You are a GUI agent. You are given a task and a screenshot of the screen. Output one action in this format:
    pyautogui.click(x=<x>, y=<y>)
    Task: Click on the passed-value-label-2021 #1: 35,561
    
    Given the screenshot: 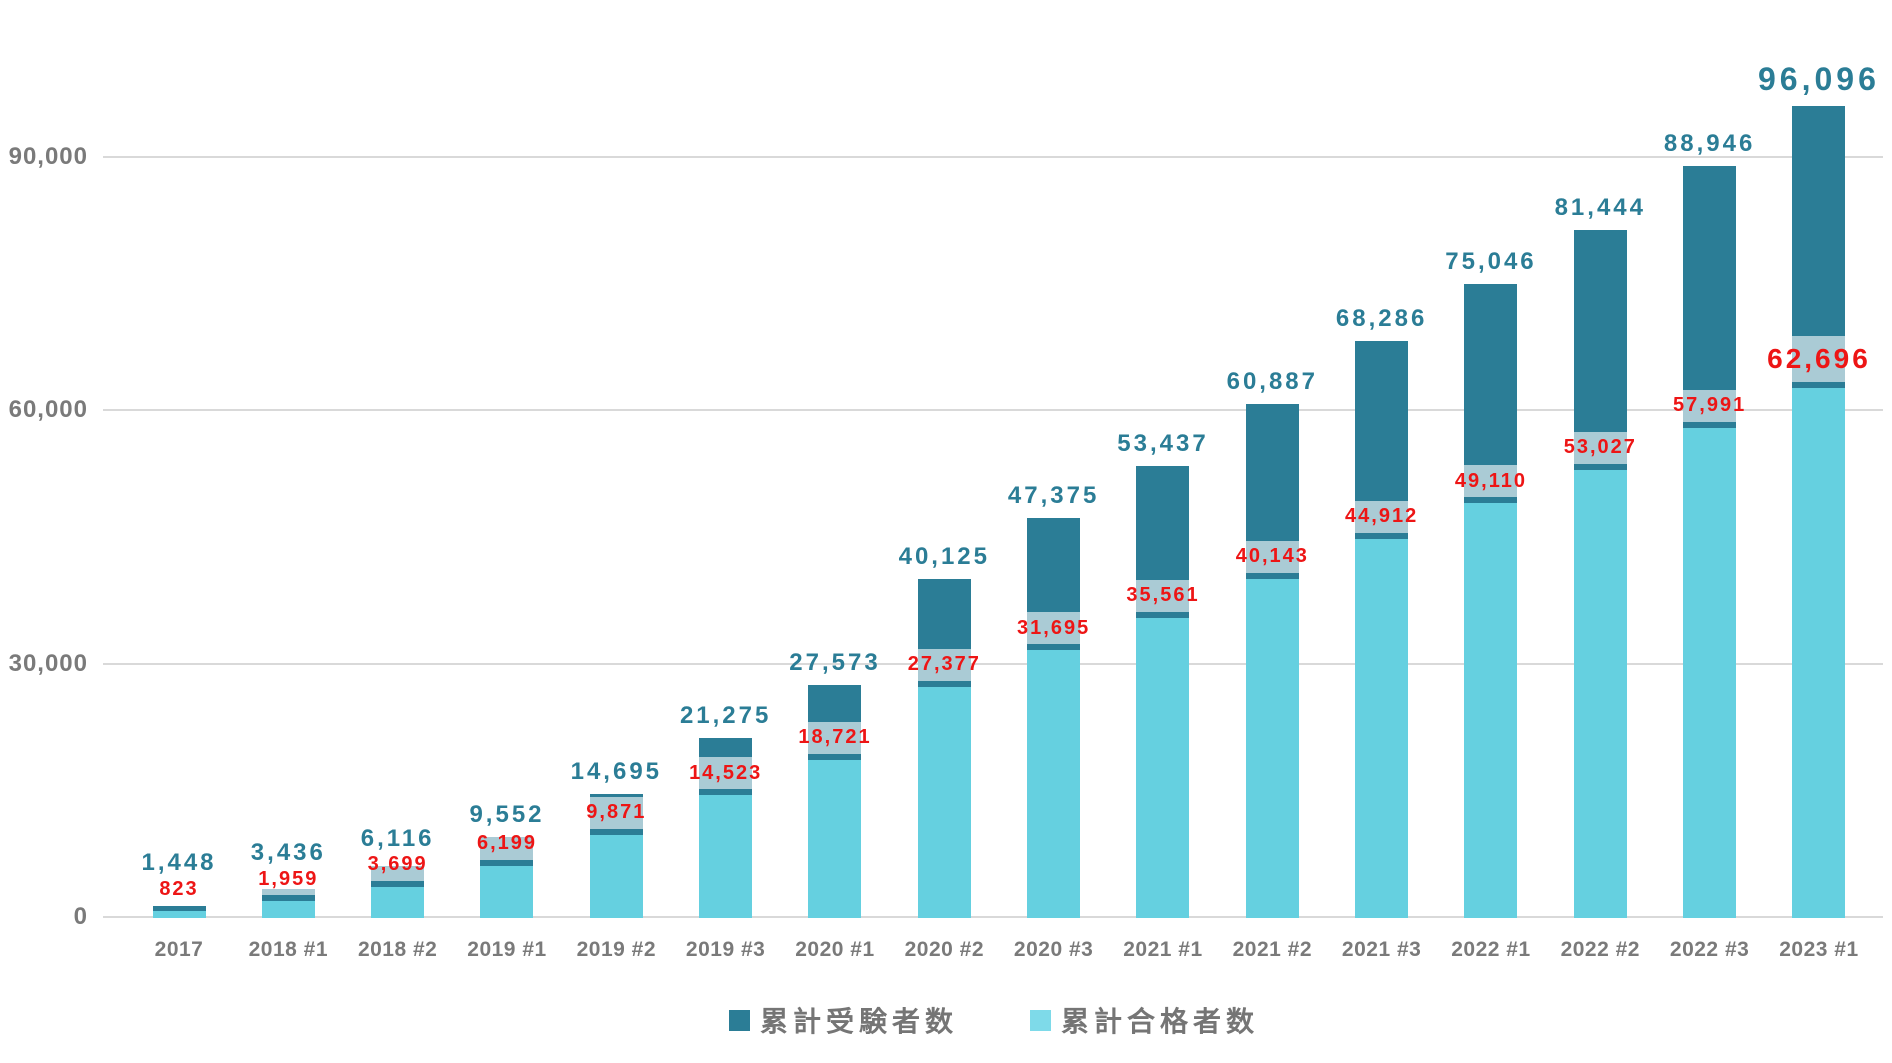 What is the action you would take?
    pyautogui.click(x=1162, y=595)
    